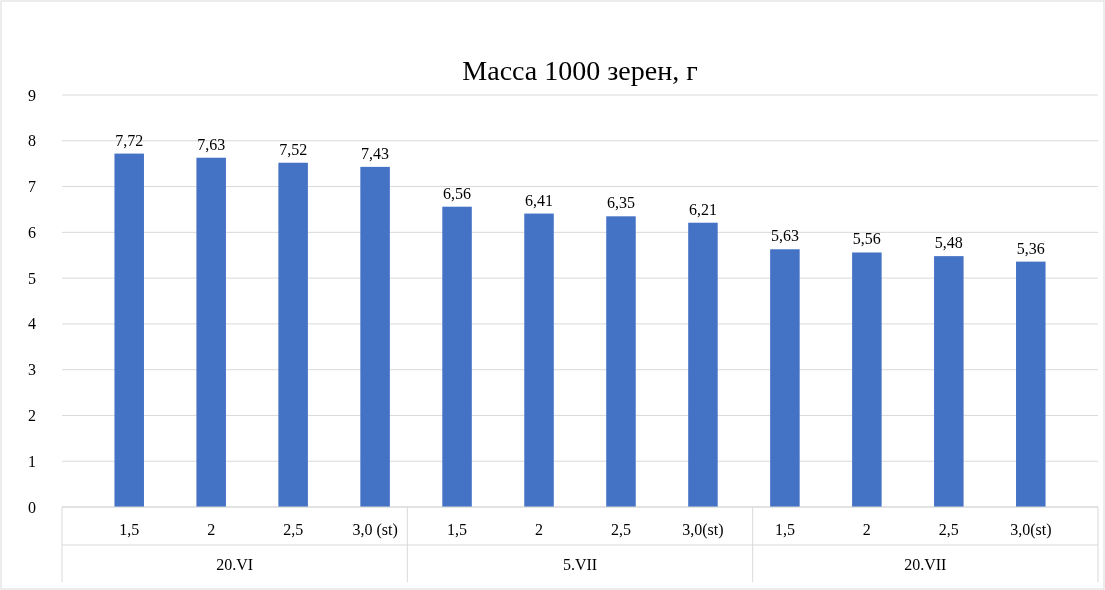  I want to click on data-label: 5,36, so click(1030, 248).